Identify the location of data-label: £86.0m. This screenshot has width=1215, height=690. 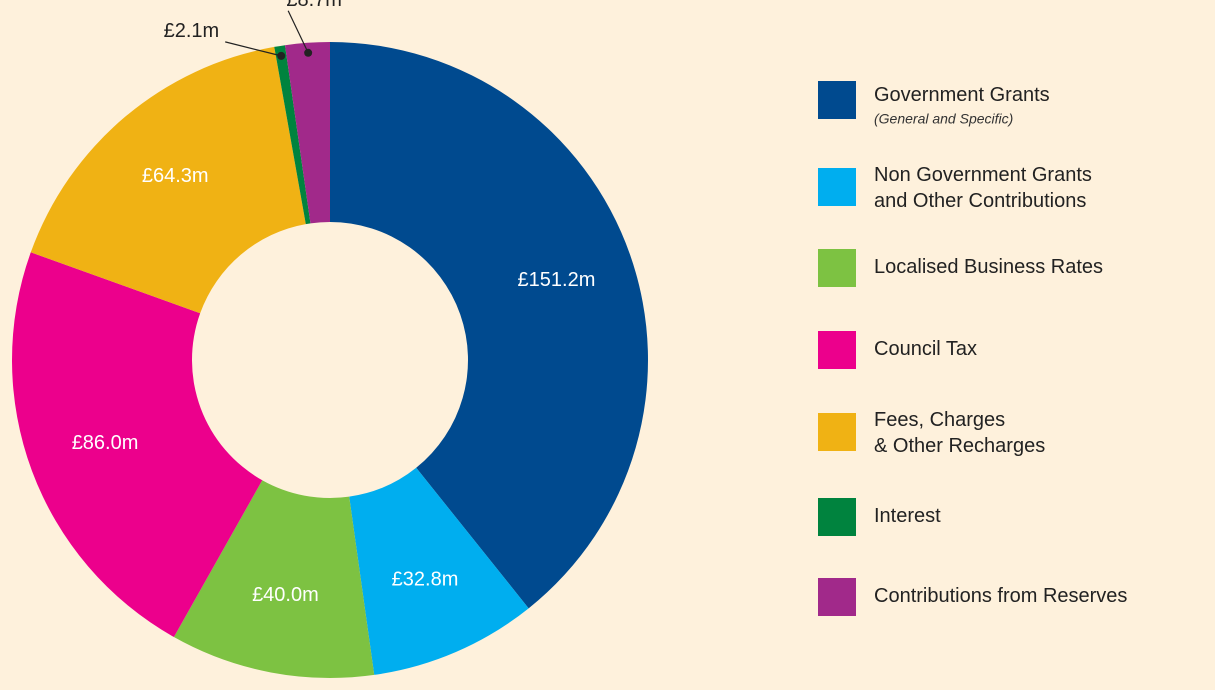
(105, 443).